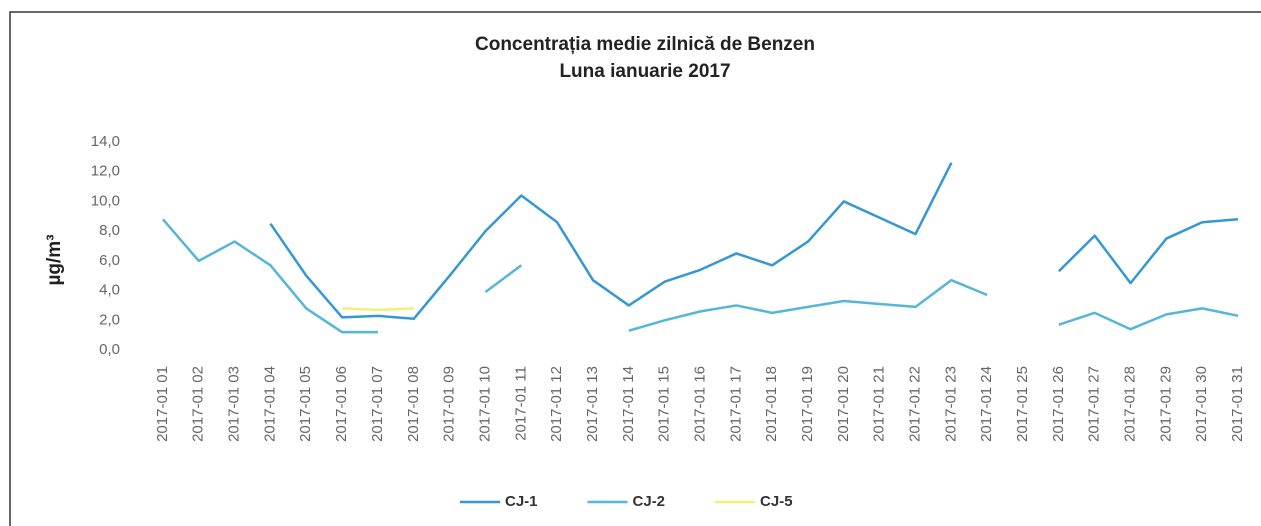 The image size is (1261, 526). I want to click on x-tick-label: 2017-01 01, so click(162, 404).